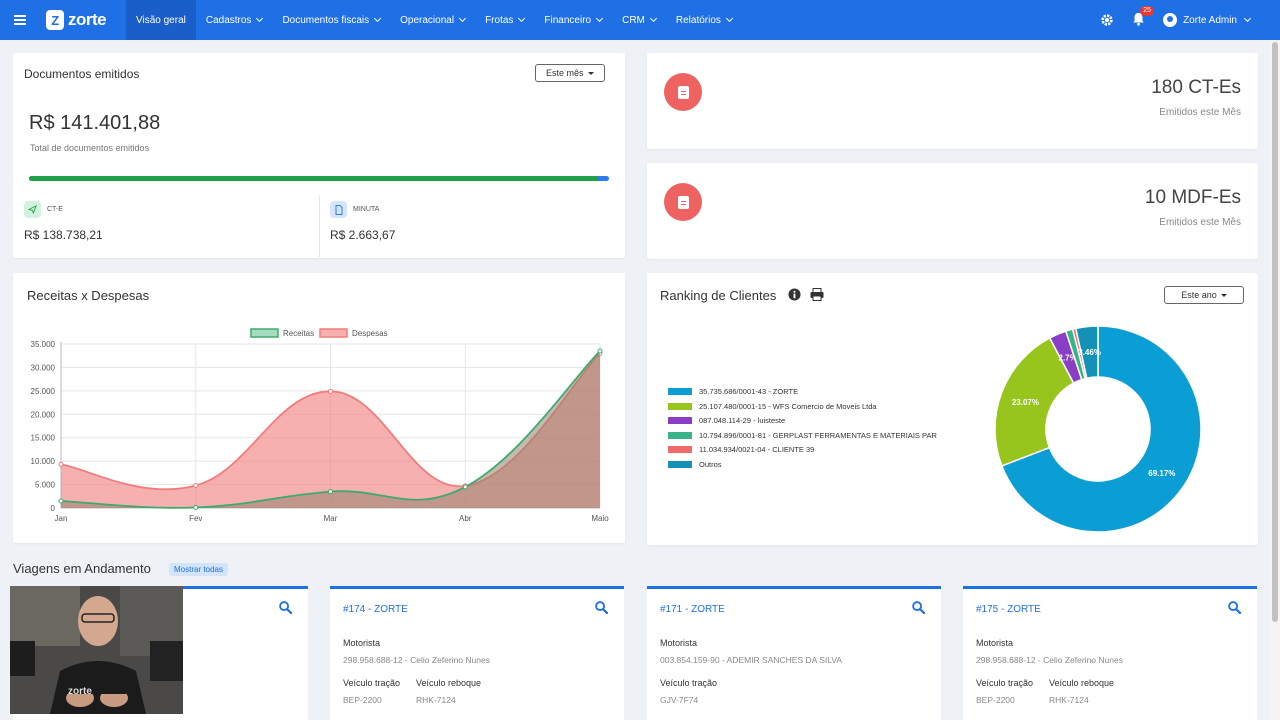 The height and width of the screenshot is (720, 1280). I want to click on nav-item-4: Frotas, so click(504, 20).